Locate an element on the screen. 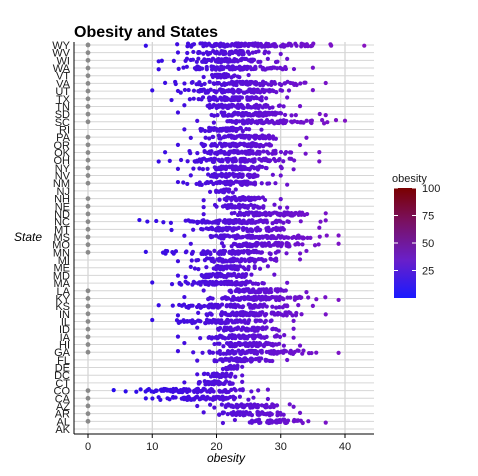  state-tick-label: LA is located at coordinates (64, 292).